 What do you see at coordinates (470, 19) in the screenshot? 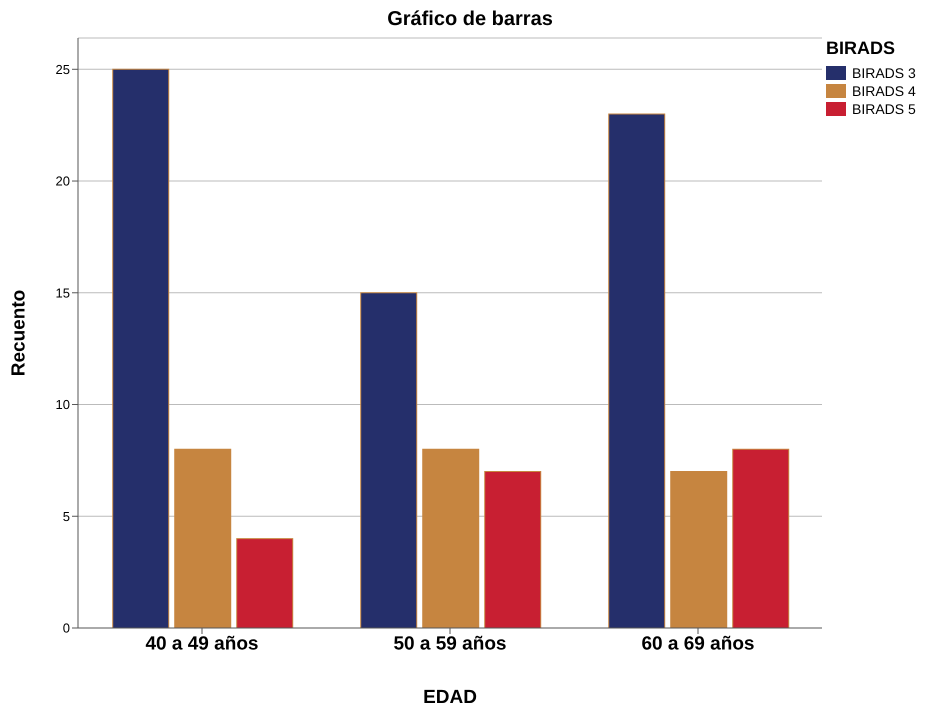
I see `chart-title: Gráfico de barras` at bounding box center [470, 19].